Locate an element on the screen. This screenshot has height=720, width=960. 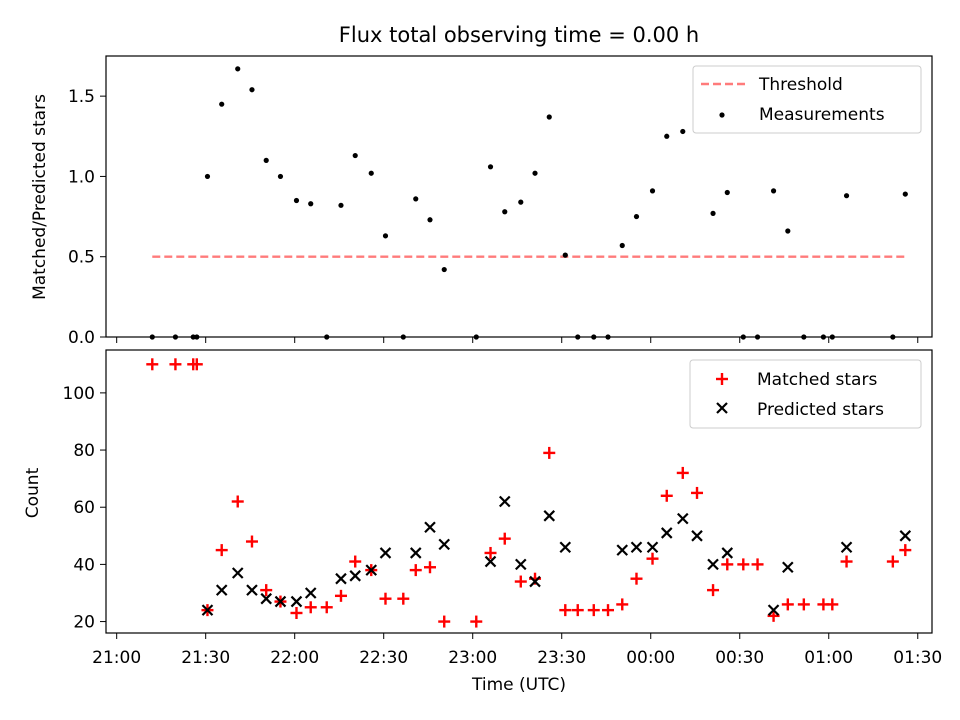
count-x-tick-label: 23:30 is located at coordinates (561, 658).